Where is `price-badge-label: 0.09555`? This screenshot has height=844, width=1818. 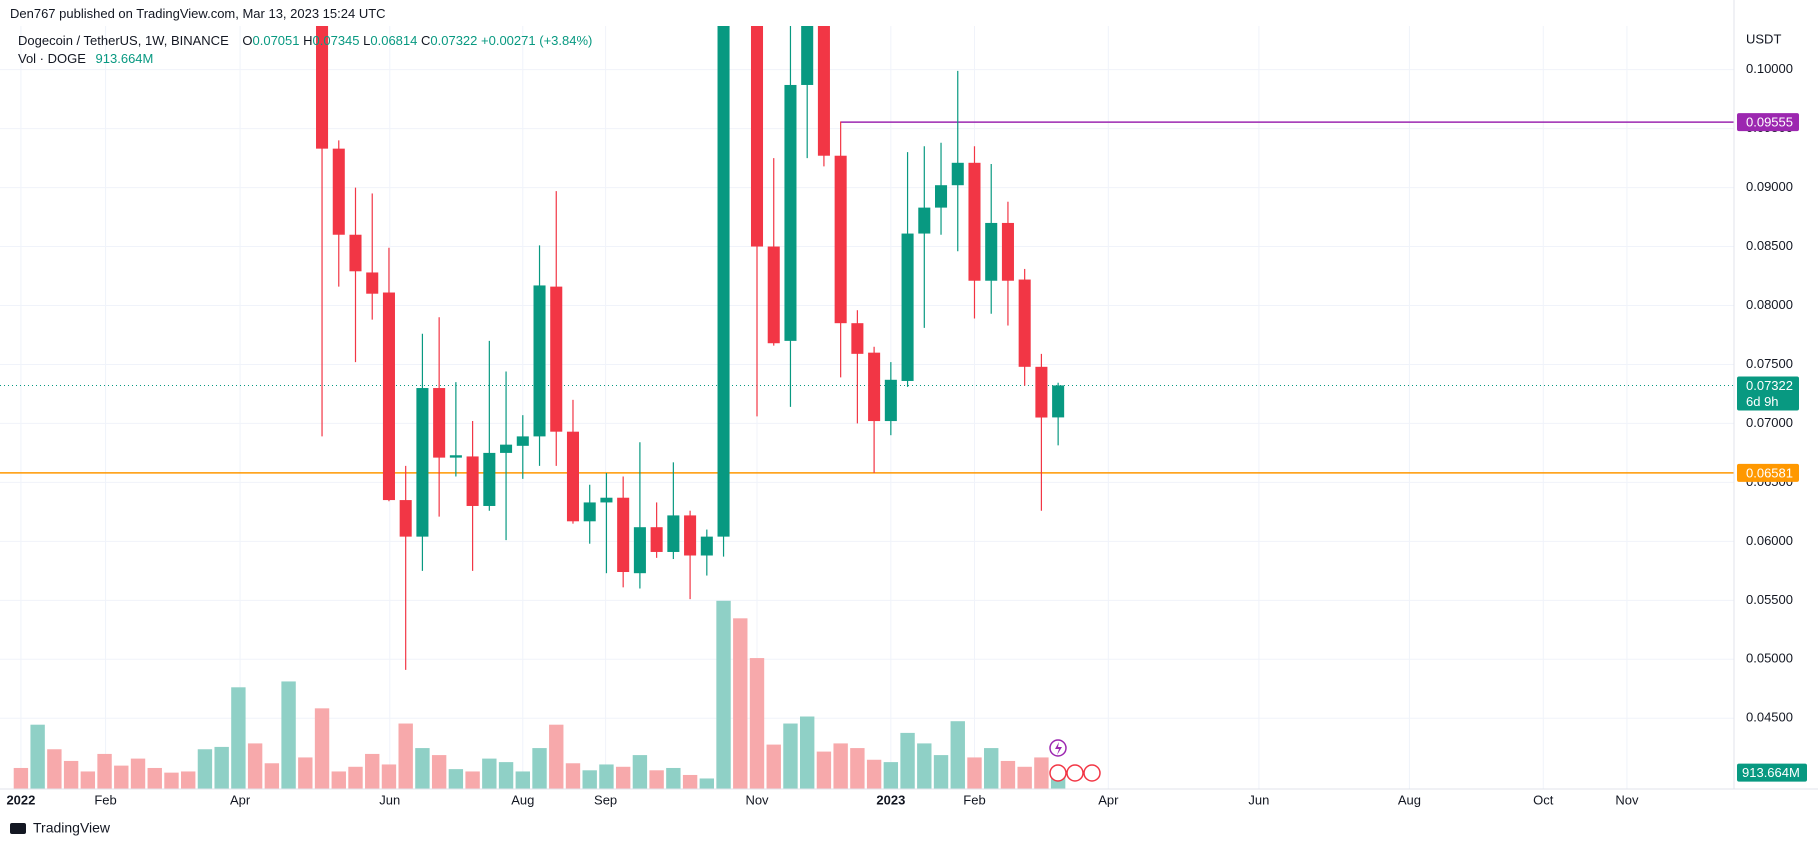
price-badge-label: 0.09555 is located at coordinates (1769, 122).